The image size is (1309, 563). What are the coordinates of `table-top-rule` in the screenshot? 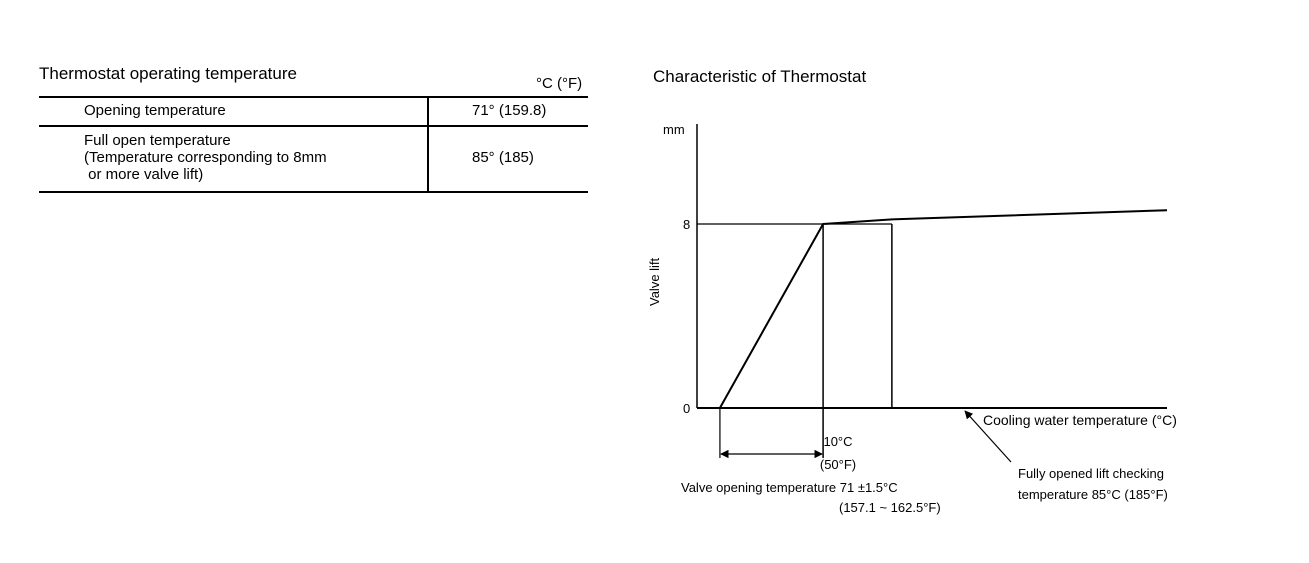 It's located at (313, 97).